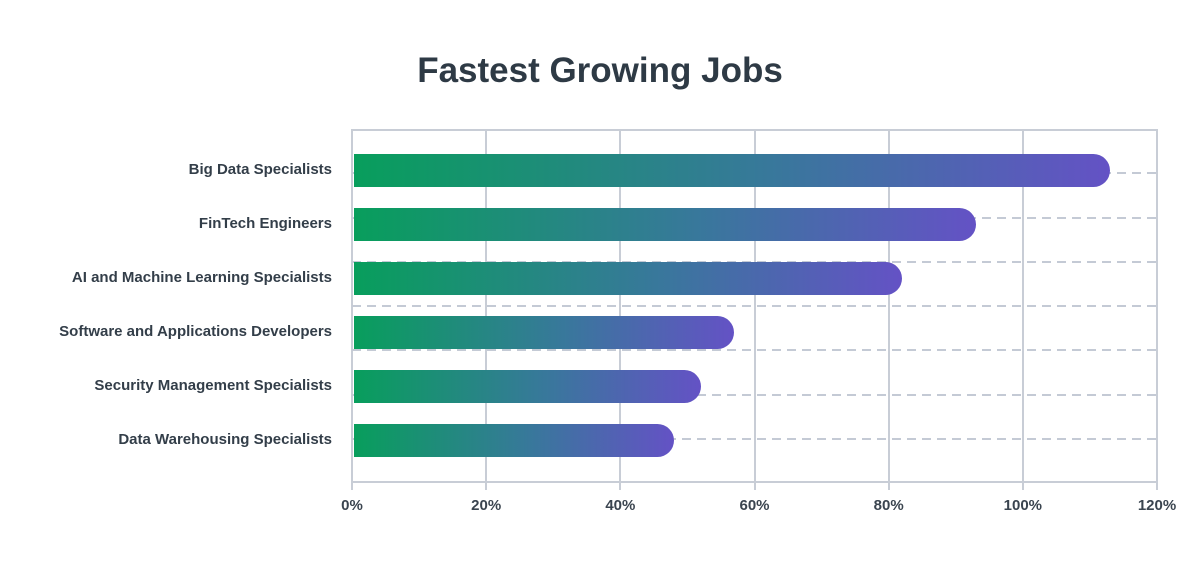  Describe the element at coordinates (1157, 306) in the screenshot. I see `vertical-gridline` at that location.